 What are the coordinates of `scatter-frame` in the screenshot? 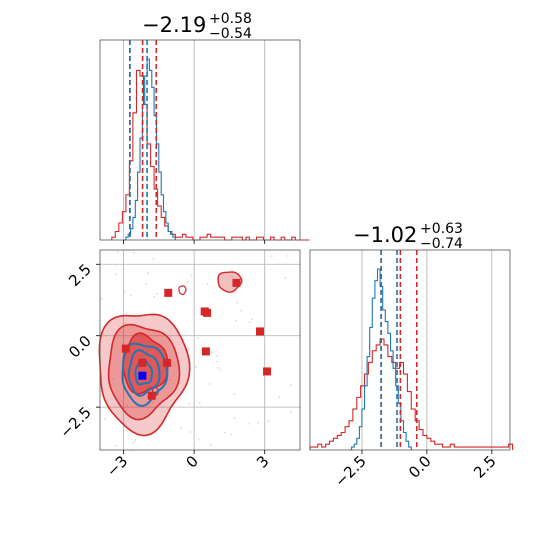 It's located at (200, 350).